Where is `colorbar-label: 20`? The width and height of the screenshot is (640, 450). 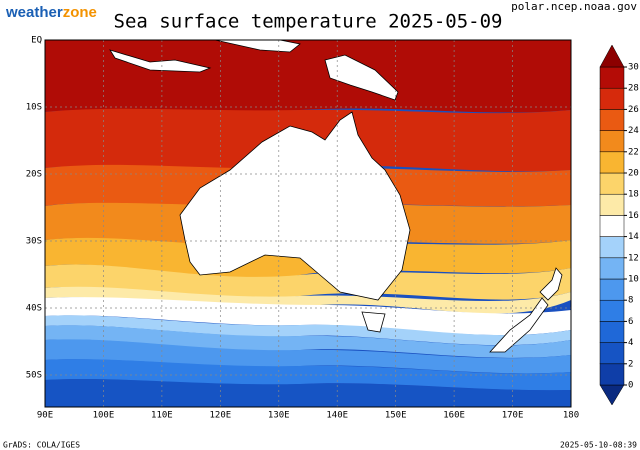 colorbar-label: 20 is located at coordinates (633, 174).